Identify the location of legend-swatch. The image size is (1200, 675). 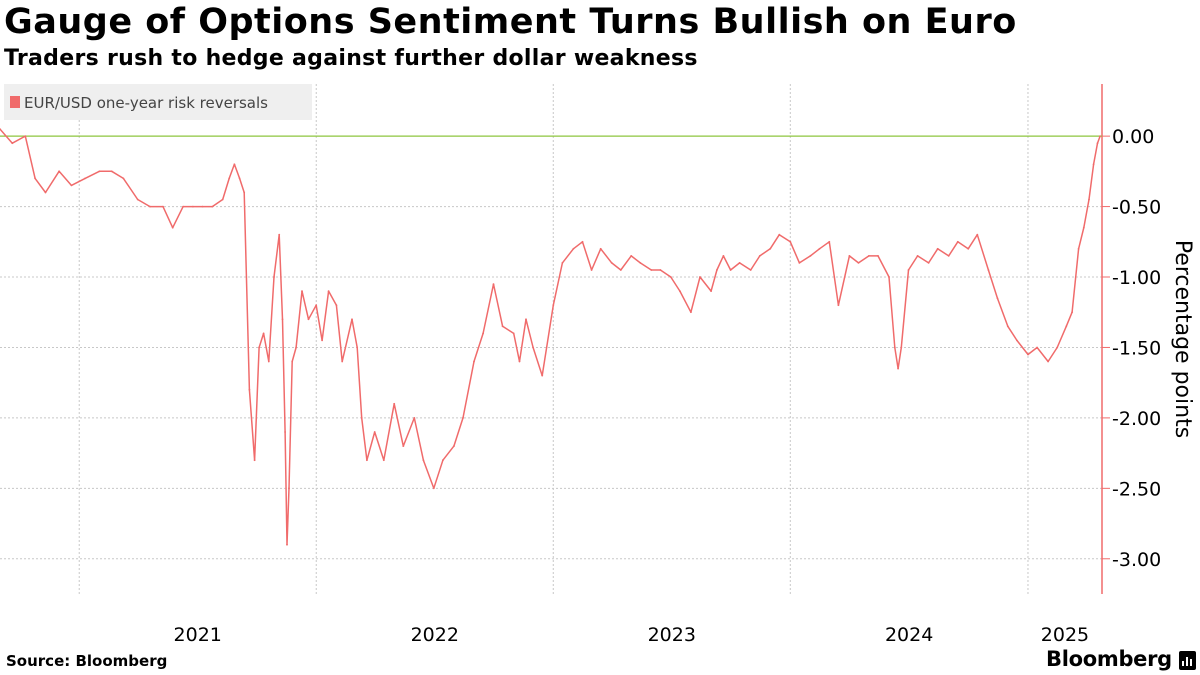
(15, 102).